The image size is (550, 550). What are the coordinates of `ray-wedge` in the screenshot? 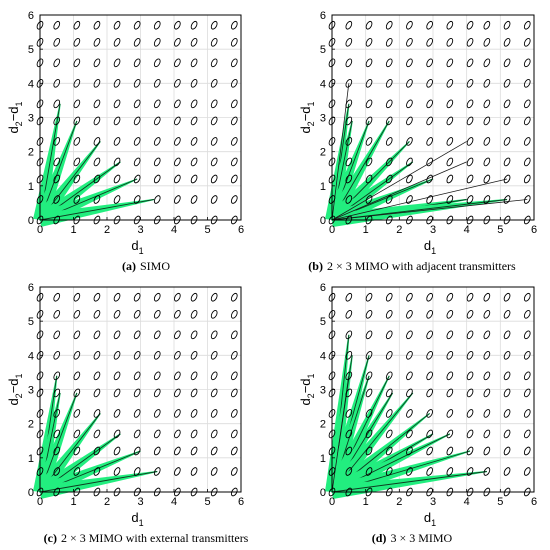 It's located at (357, 172).